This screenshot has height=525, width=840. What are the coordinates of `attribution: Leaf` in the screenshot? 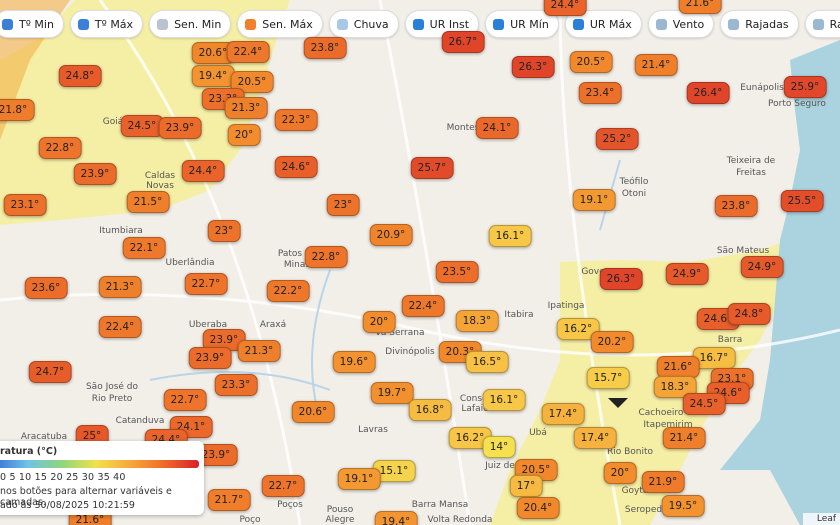 It's located at (821, 519).